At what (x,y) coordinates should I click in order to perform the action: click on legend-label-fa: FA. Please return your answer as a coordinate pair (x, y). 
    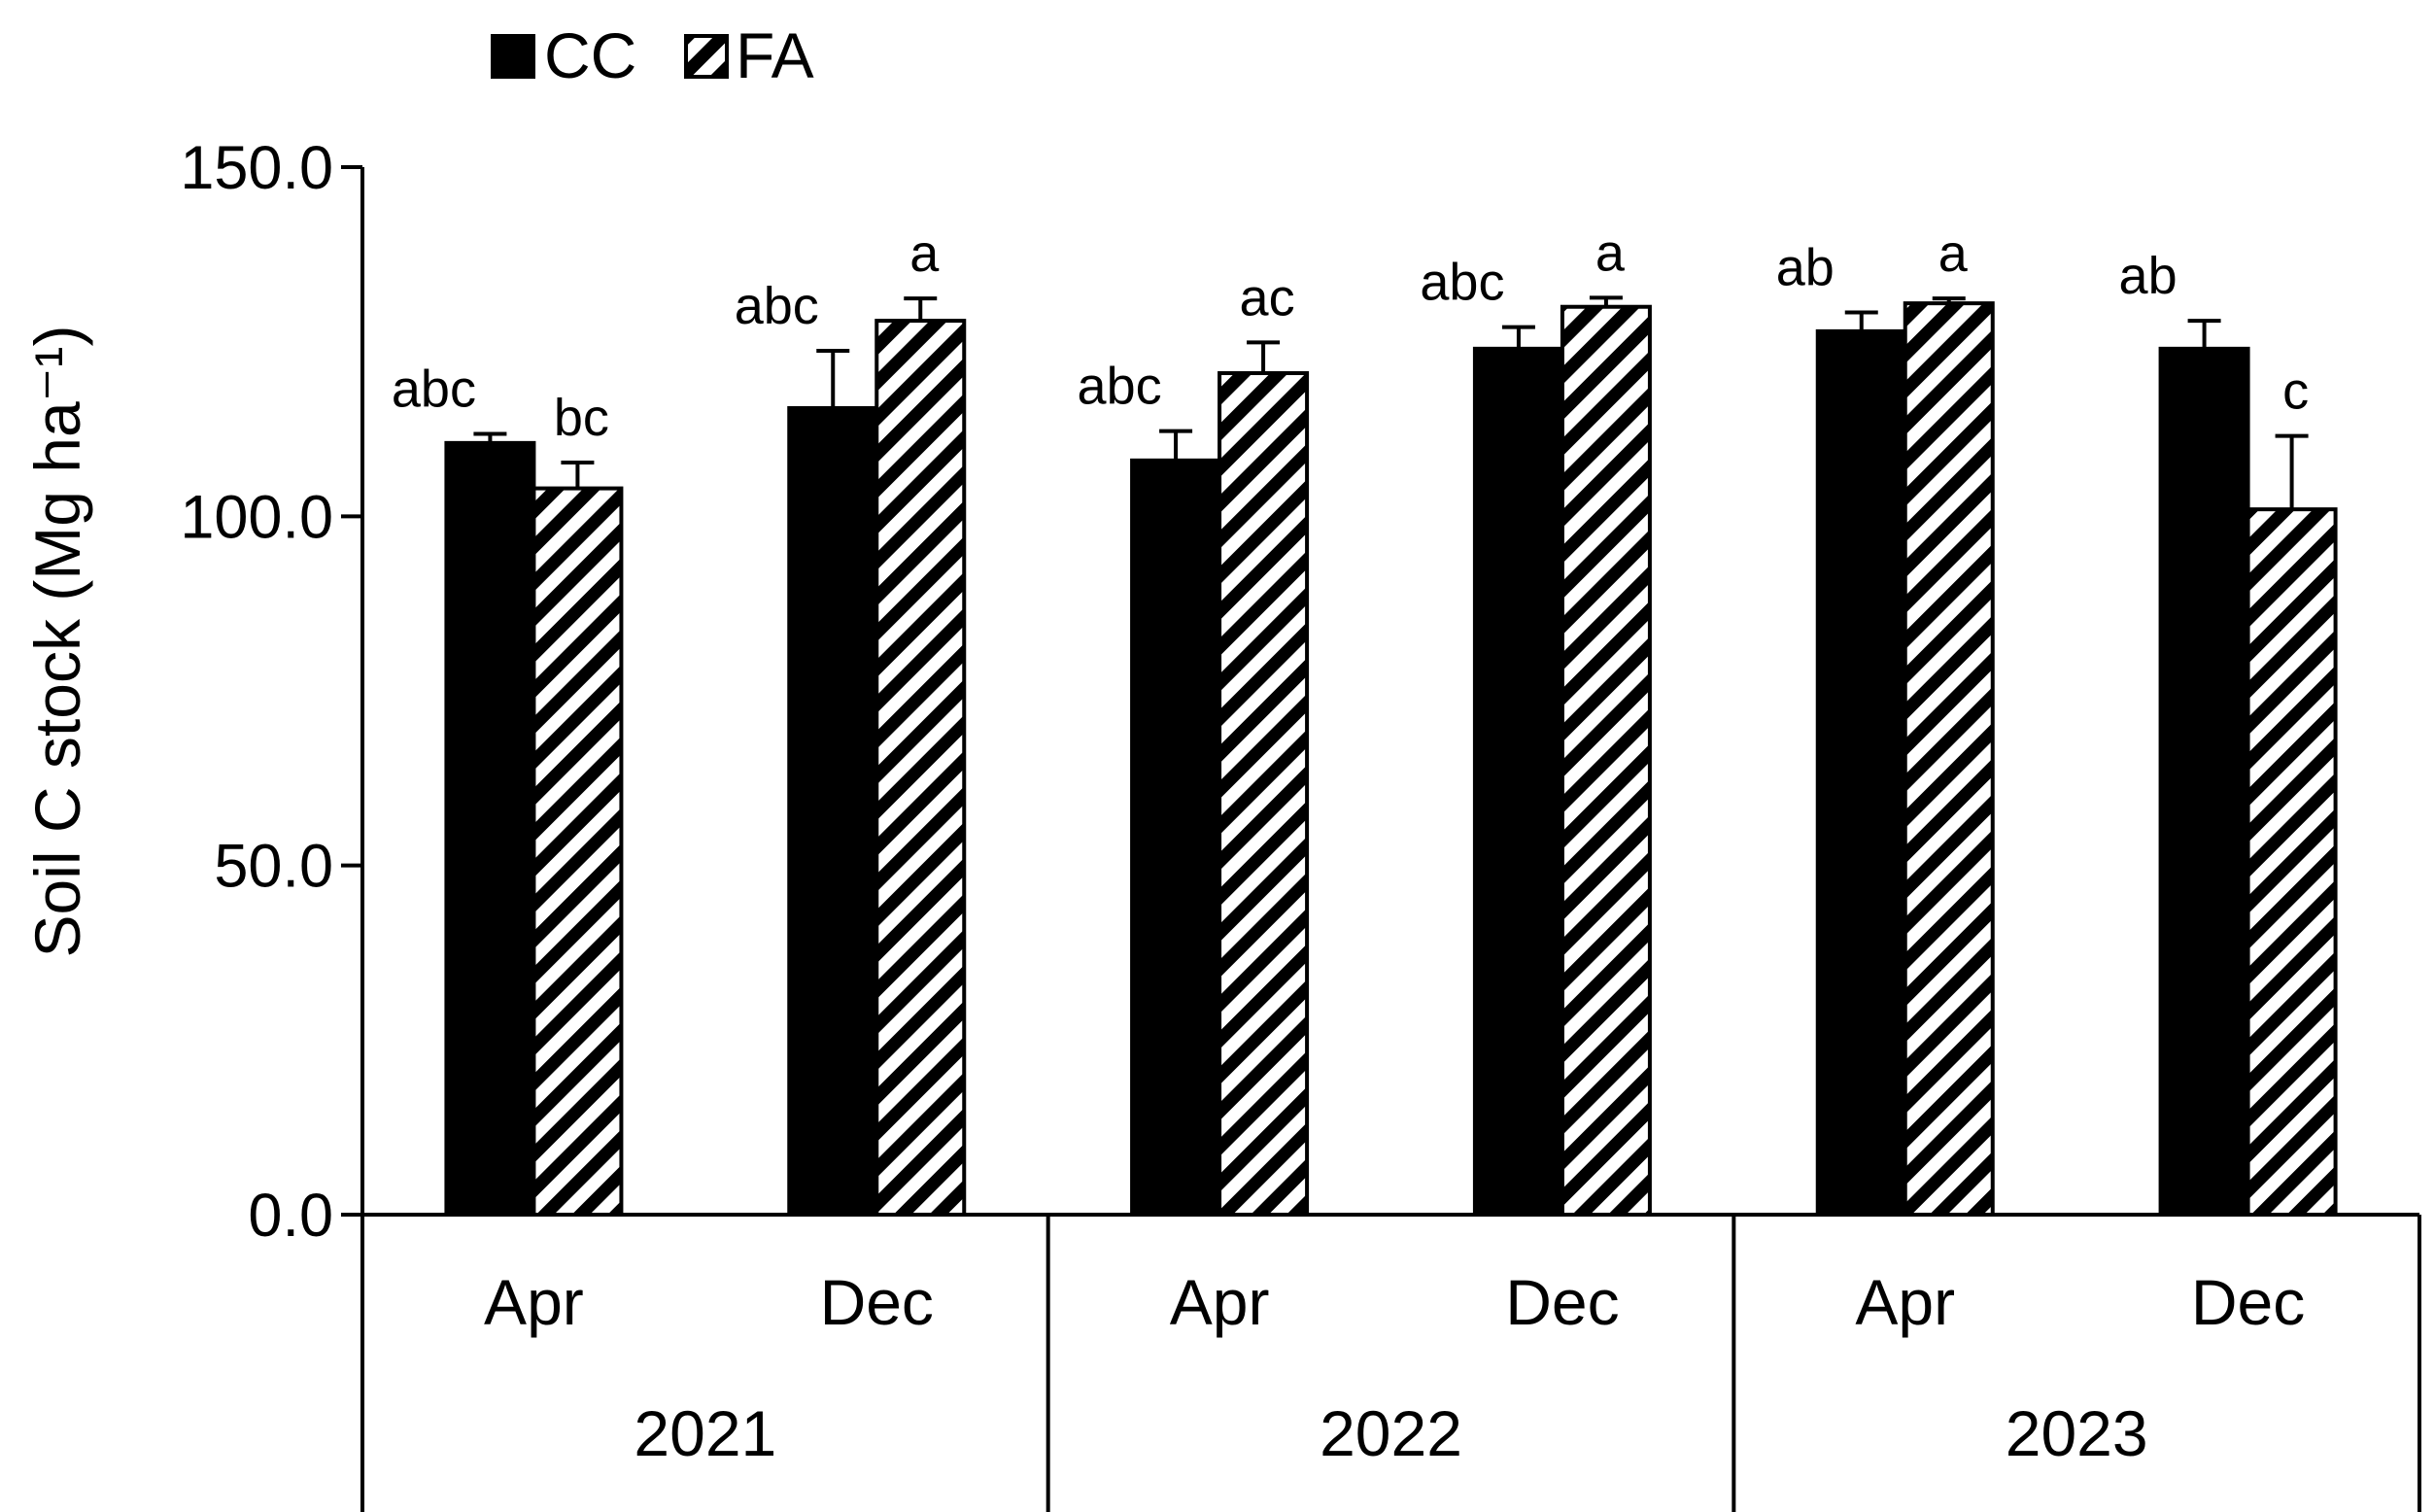
    Looking at the image, I should click on (775, 55).